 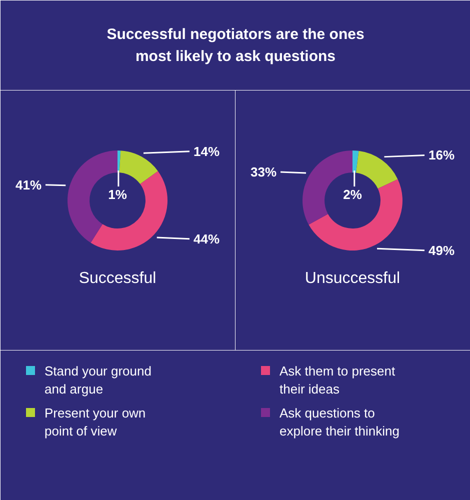 I want to click on data-label: 41%, so click(x=28, y=184).